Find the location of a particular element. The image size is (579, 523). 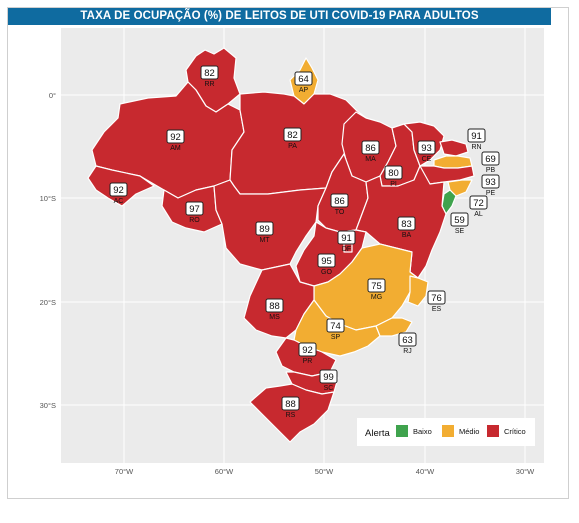

value-text: 59 is located at coordinates (459, 220).